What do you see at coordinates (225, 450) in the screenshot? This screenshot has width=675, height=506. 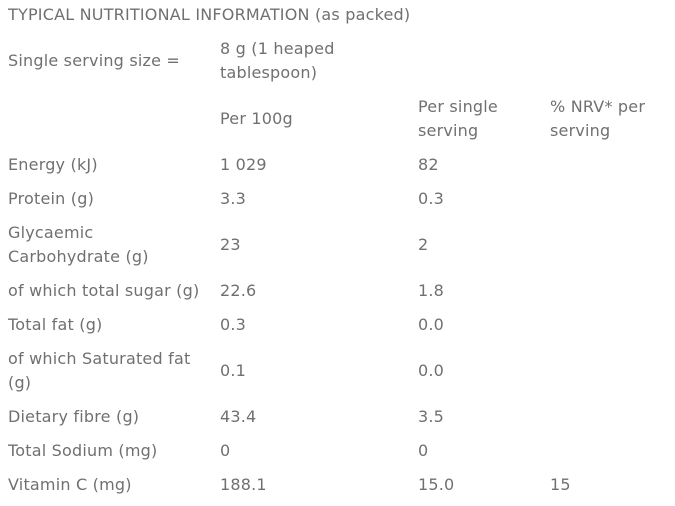 I see `row-sodium-per100: 0` at bounding box center [225, 450].